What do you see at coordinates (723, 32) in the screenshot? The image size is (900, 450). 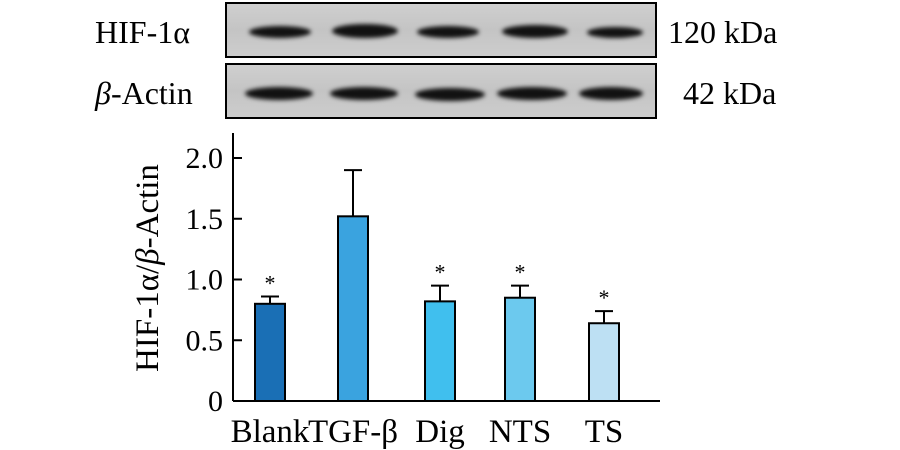 I see `blot-size-hif: 120 kDa` at bounding box center [723, 32].